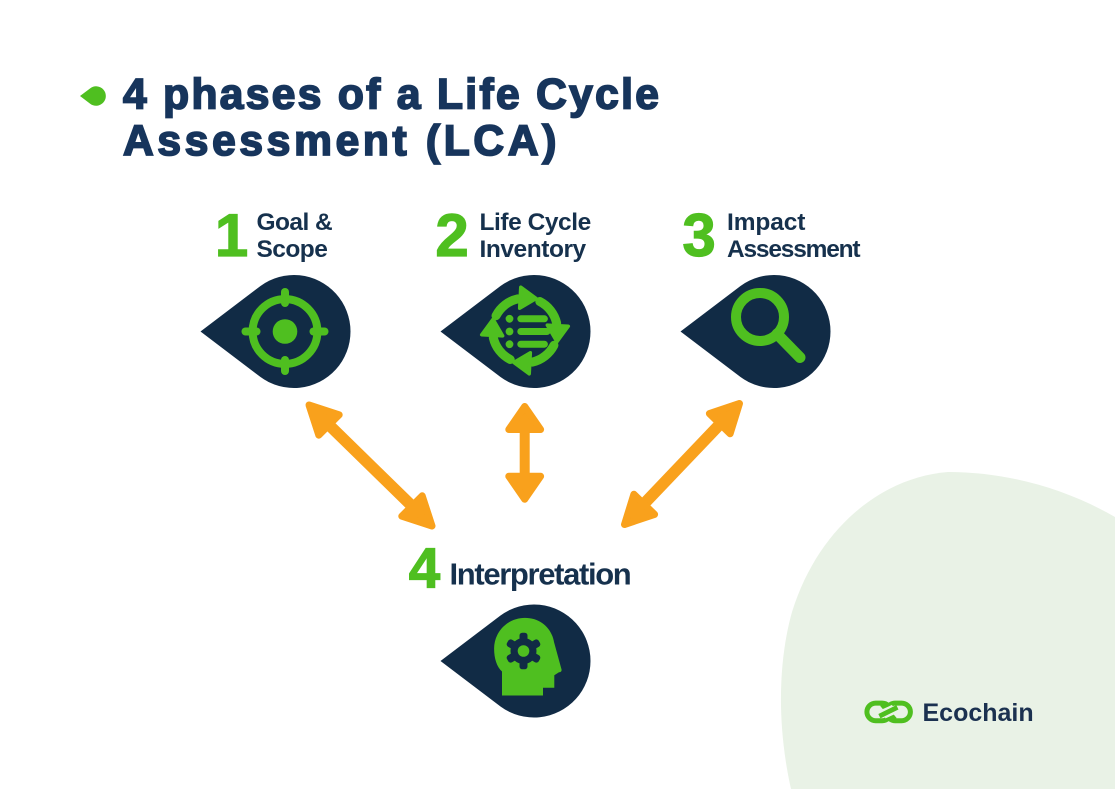 This screenshot has width=1115, height=794. I want to click on svg-text: 4, so click(425, 568).